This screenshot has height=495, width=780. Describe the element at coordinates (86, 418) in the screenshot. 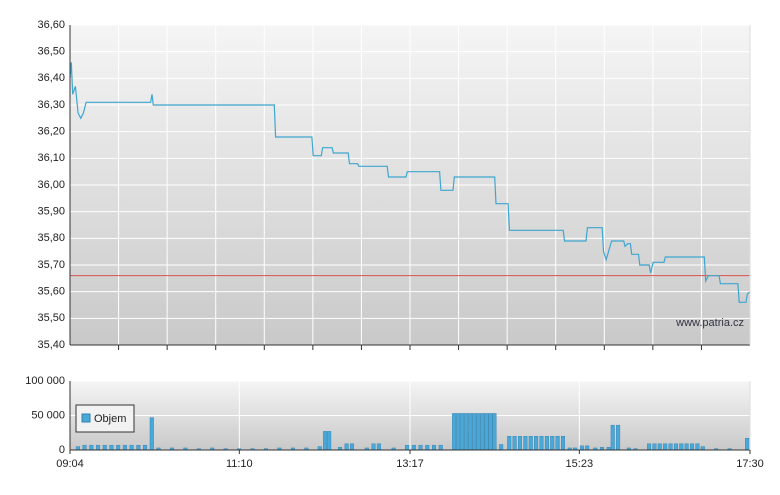

I see `legend-swatch` at that location.